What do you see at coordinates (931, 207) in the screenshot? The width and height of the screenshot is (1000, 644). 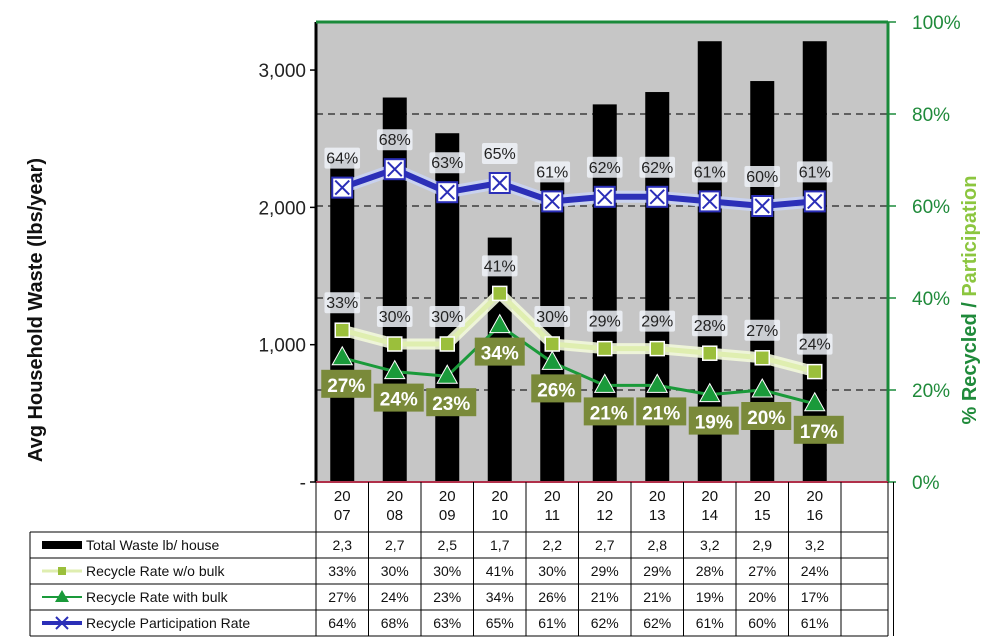 I see `y-right-tick-label: 60%` at bounding box center [931, 207].